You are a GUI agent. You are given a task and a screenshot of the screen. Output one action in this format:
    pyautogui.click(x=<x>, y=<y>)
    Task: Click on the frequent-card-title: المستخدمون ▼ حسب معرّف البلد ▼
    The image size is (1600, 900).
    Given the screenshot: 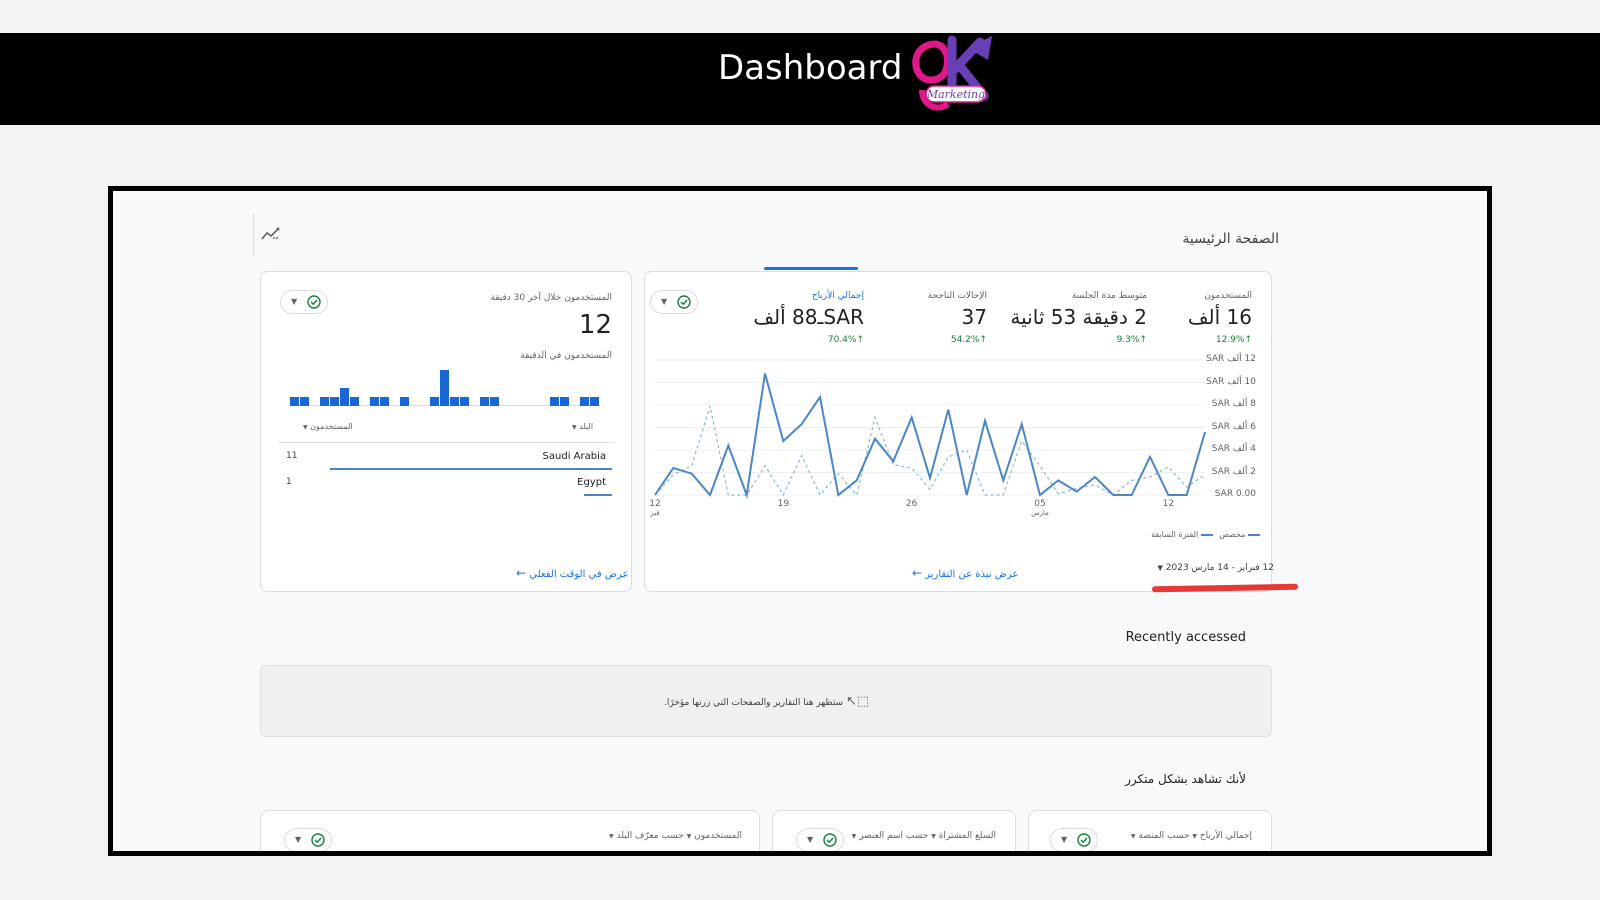 What is the action you would take?
    pyautogui.click(x=675, y=836)
    